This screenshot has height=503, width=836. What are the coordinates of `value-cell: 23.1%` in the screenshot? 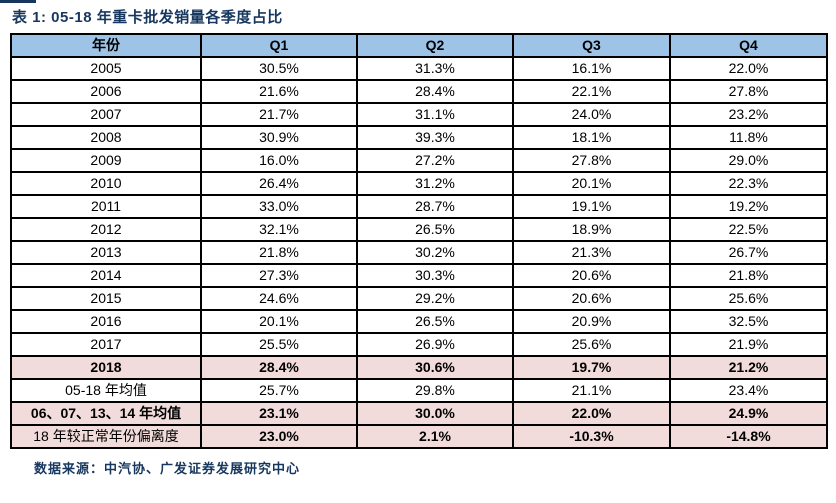 It's located at (279, 413).